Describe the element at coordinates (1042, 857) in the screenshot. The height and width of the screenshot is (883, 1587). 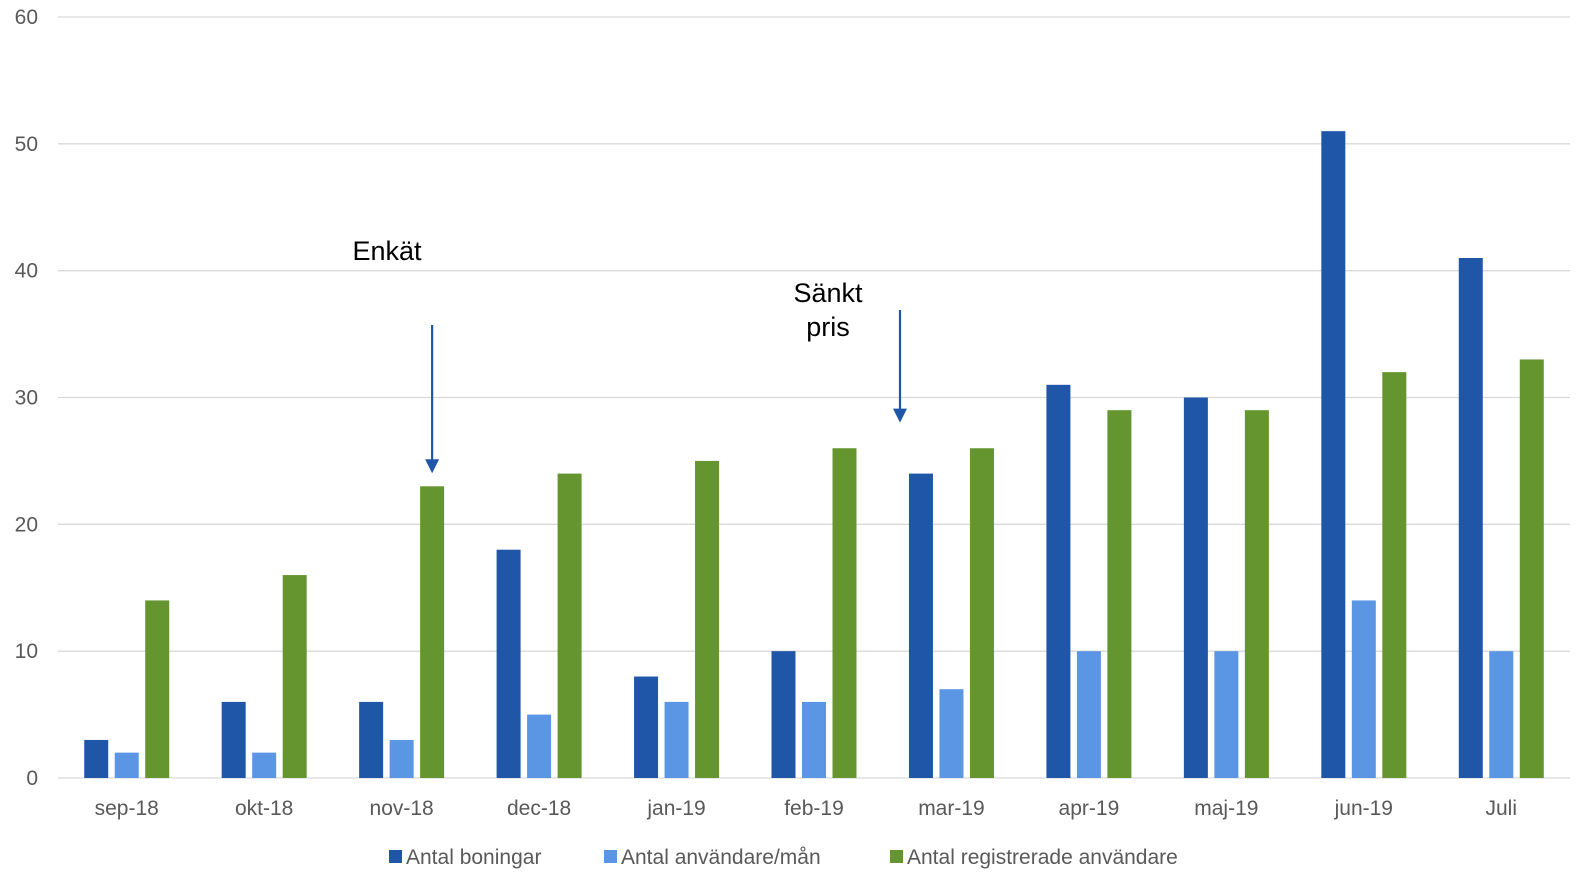
I see `legend-label: Antal registrerade användare` at that location.